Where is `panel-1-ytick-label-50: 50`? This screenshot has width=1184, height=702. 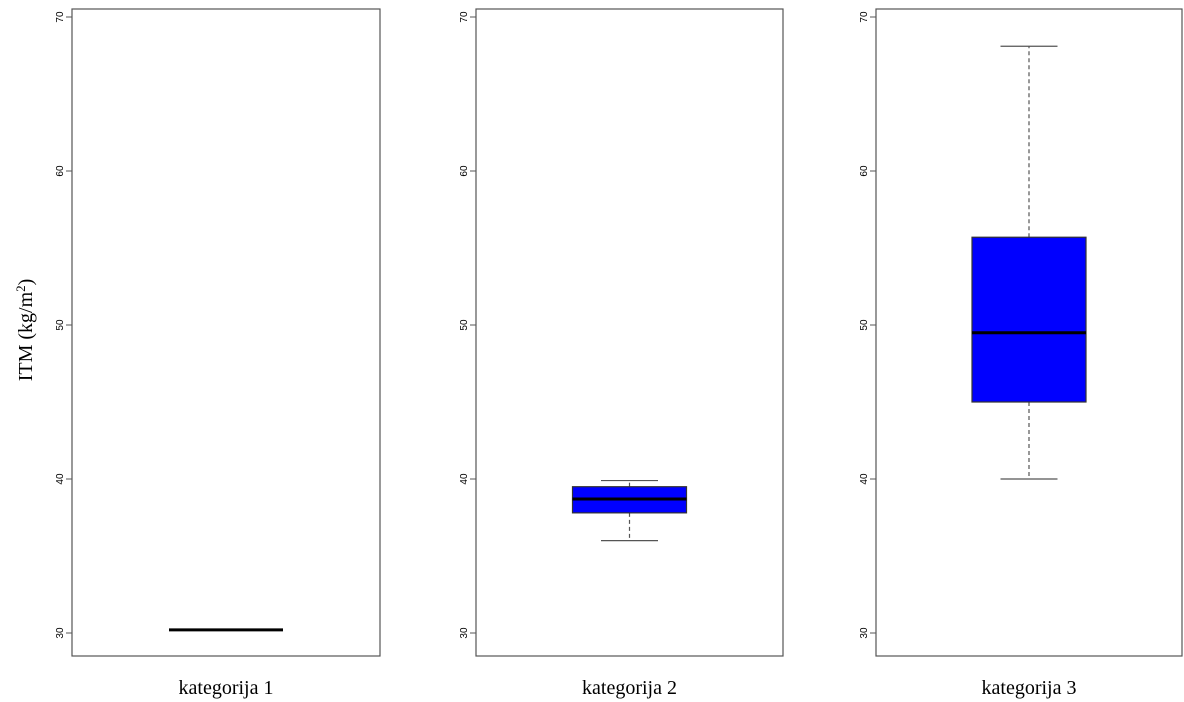 panel-1-ytick-label-50: 50 is located at coordinates (60, 325).